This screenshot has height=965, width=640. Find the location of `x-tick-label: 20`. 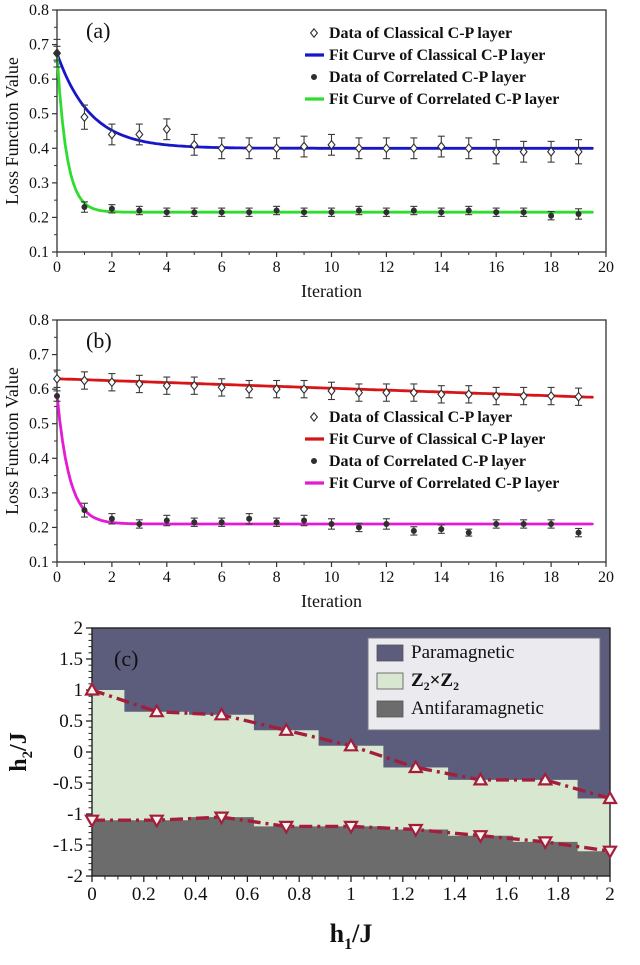

x-tick-label: 20 is located at coordinates (606, 577).